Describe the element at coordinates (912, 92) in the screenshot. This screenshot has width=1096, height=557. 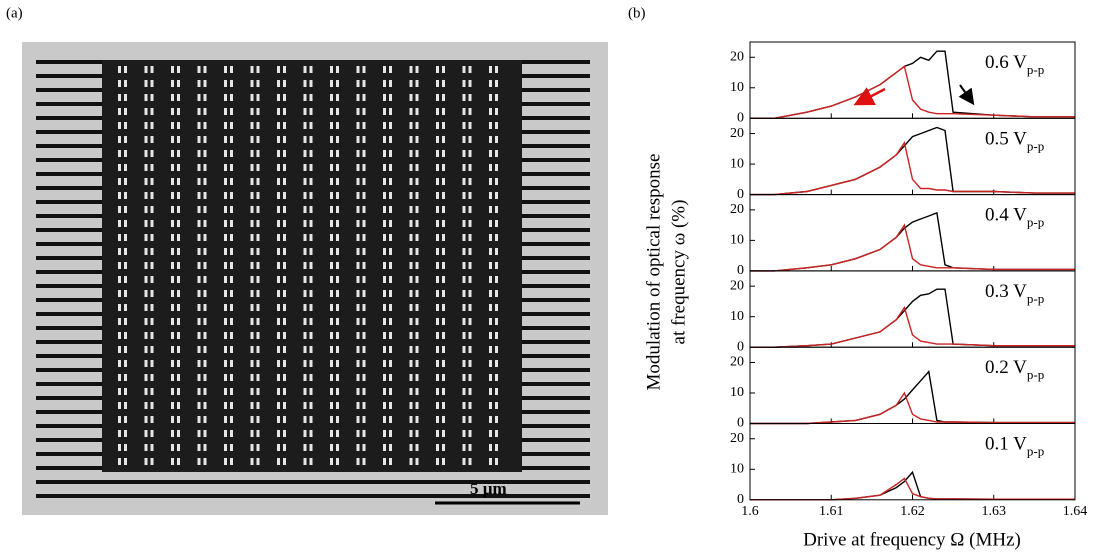
I see `data-line` at that location.